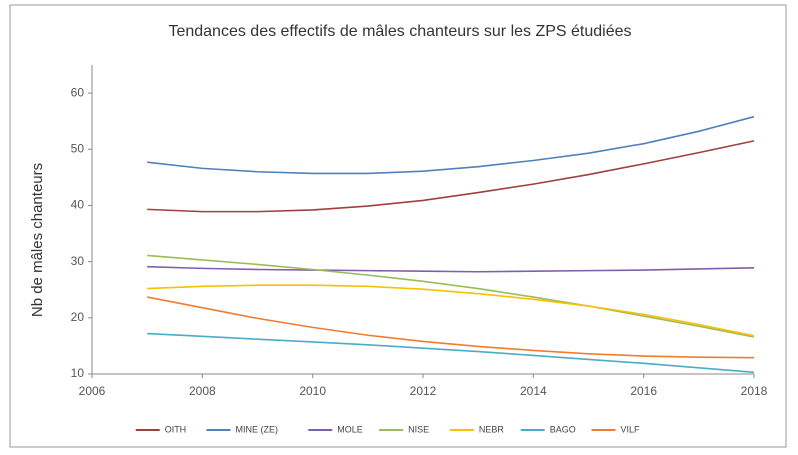  What do you see at coordinates (754, 391) in the screenshot?
I see `x-tick-label: 2018` at bounding box center [754, 391].